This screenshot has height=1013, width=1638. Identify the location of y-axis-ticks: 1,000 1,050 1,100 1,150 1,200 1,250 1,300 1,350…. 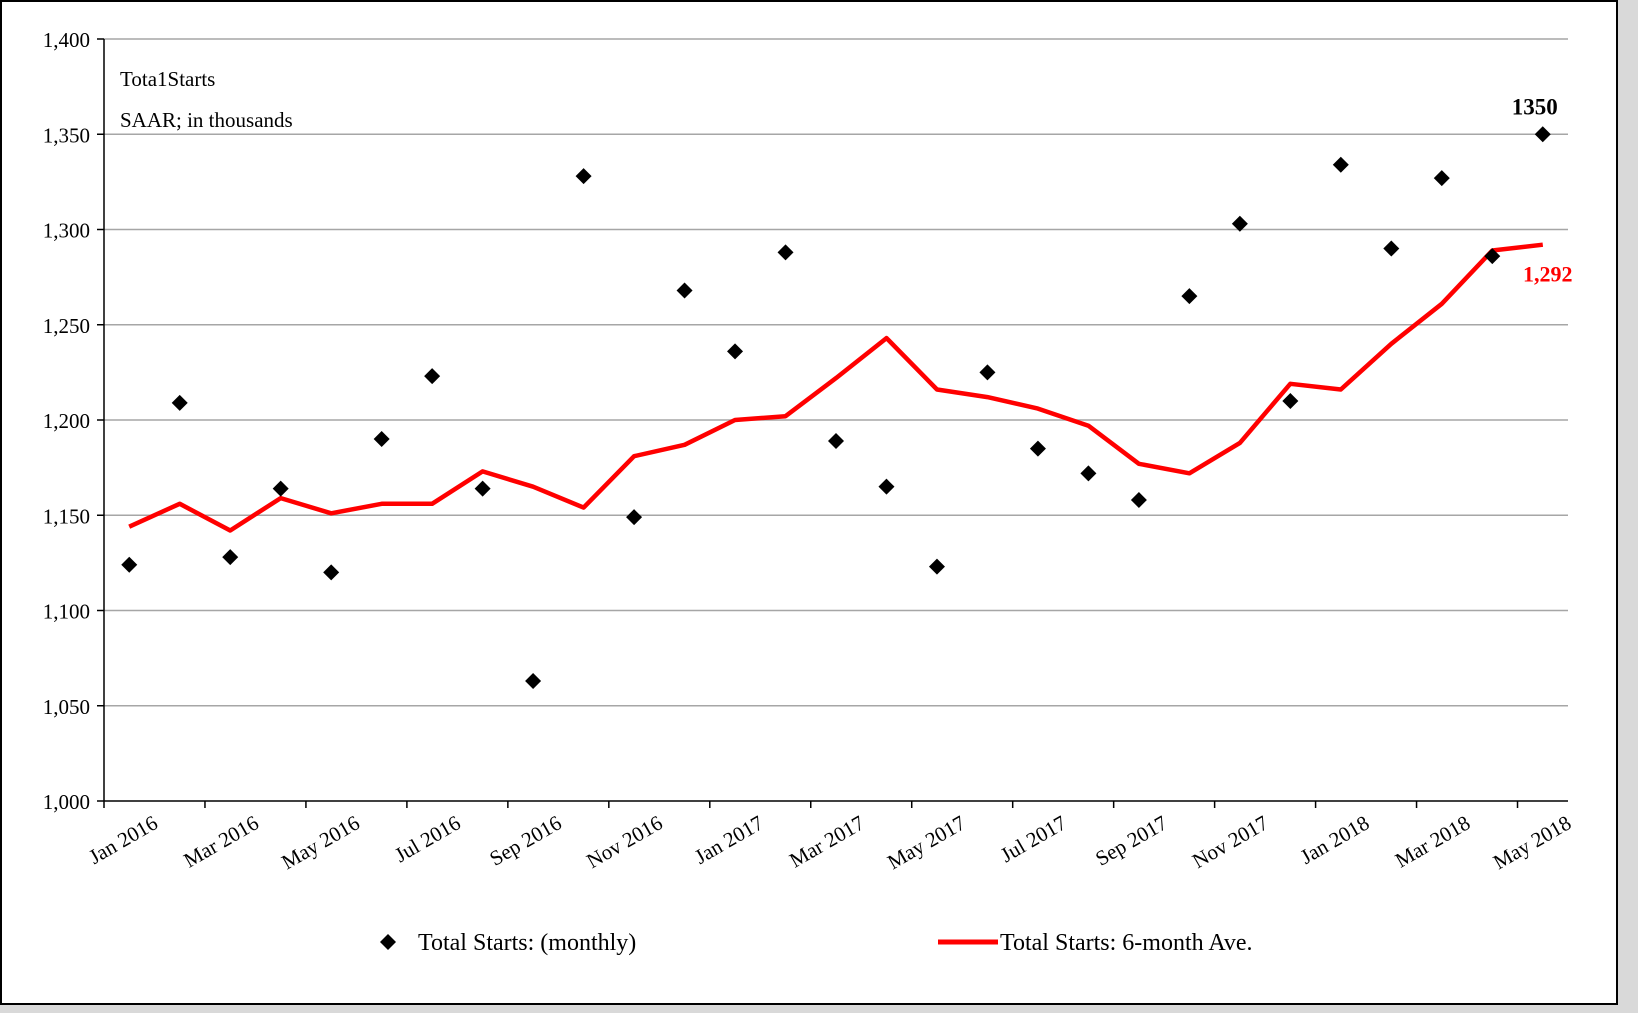
(73, 421).